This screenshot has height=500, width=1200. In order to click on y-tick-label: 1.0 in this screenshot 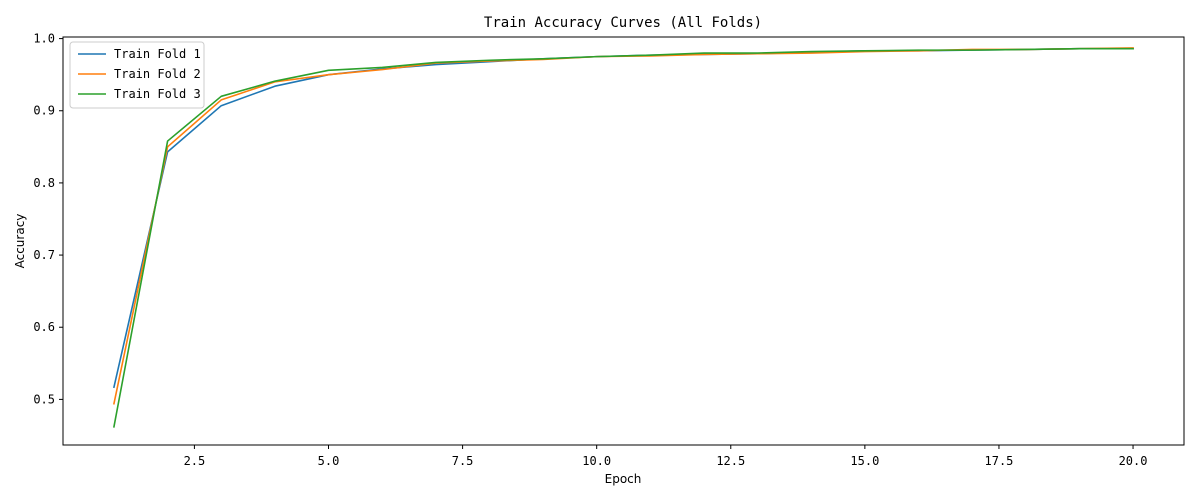, I will do `click(44, 39)`.